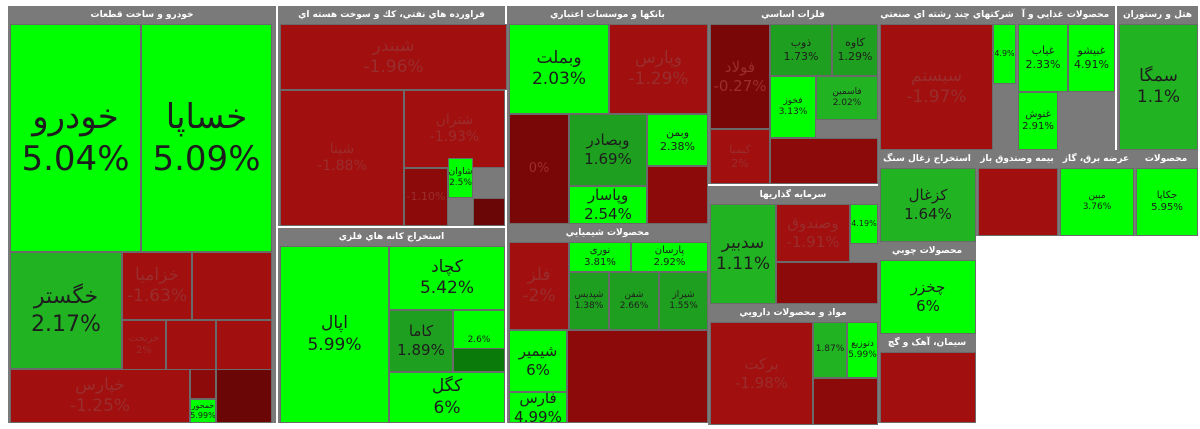  What do you see at coordinates (157, 286) in the screenshot?
I see `stock-tile: خزامیا -1.63%` at bounding box center [157, 286].